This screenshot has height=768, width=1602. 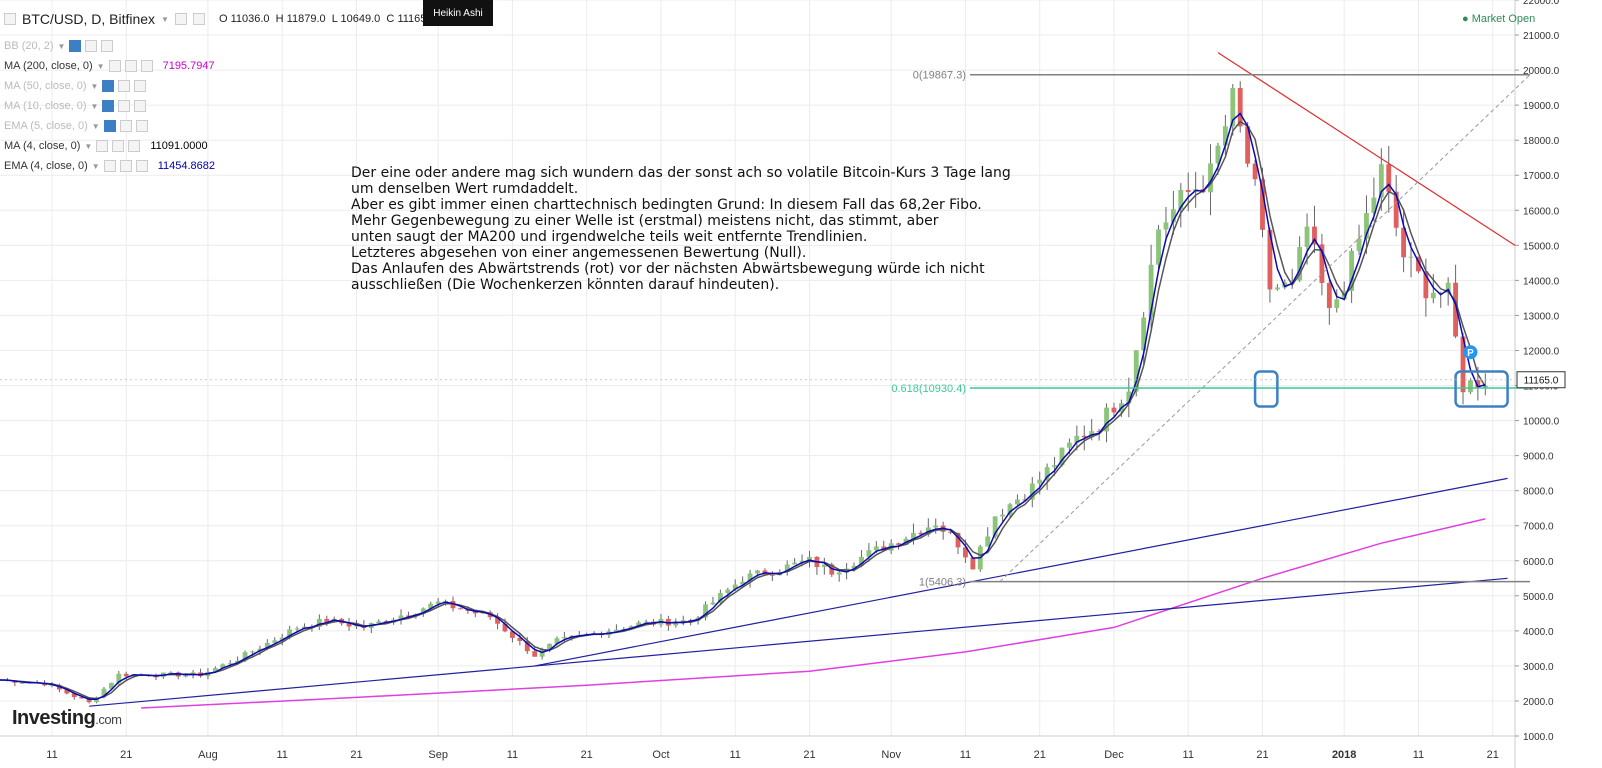 I want to click on x-tick-label: 2018, so click(x=1344, y=755).